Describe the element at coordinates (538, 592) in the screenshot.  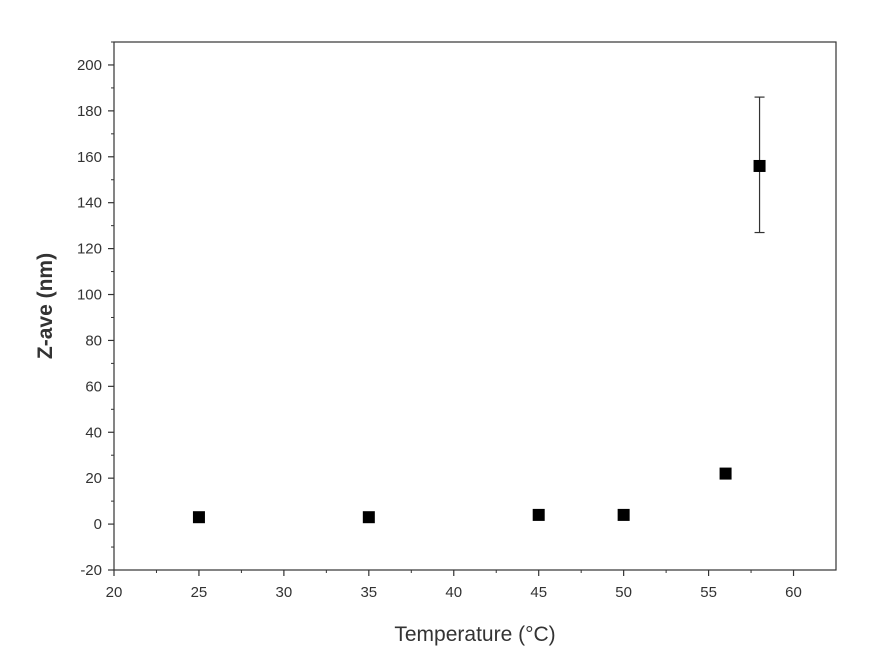
I see `x-tick-label: 45` at that location.